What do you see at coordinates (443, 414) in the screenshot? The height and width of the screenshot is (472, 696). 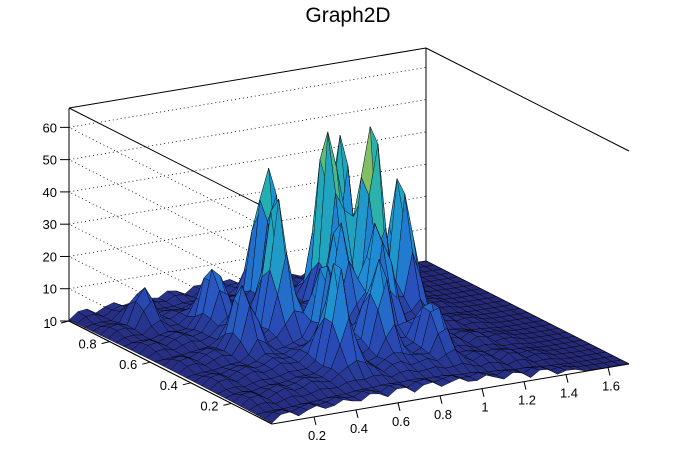 I see `x-tick-label: 0.8` at bounding box center [443, 414].